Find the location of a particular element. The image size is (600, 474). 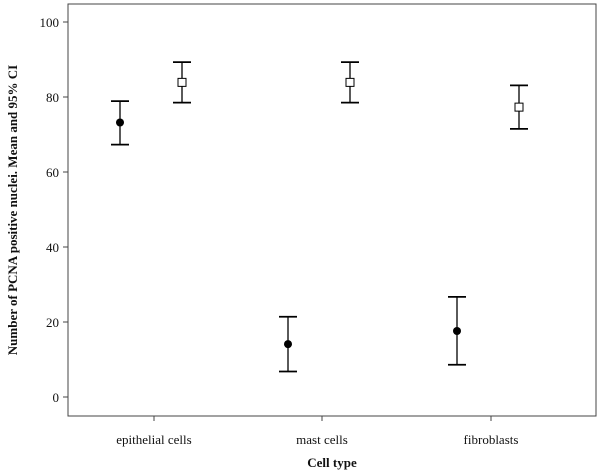

y-tick-label: 40 is located at coordinates (52, 247).